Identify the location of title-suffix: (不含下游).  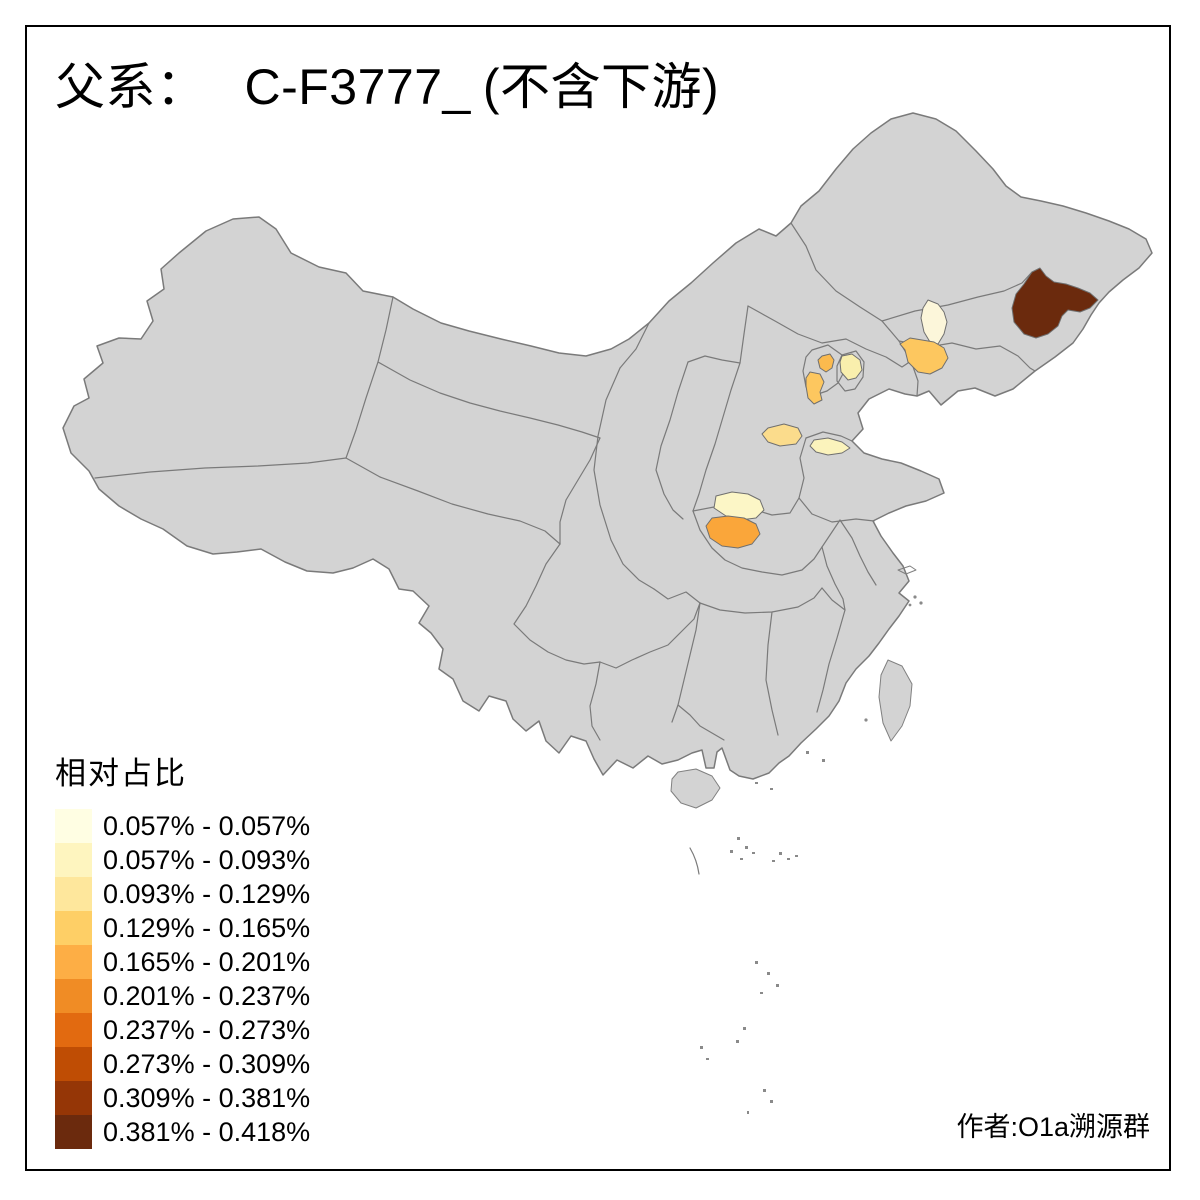
(601, 87).